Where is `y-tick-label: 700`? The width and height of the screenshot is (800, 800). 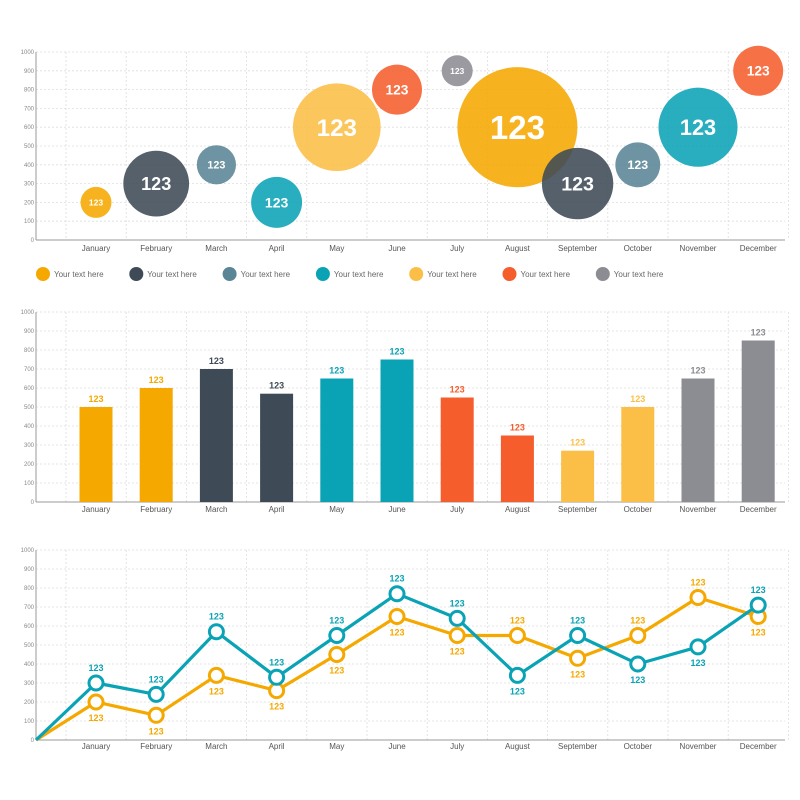
y-tick-label: 700 is located at coordinates (29, 608).